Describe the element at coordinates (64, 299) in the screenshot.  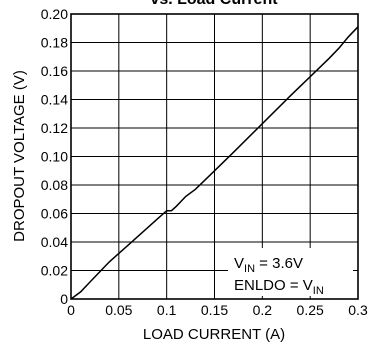
I see `y-tick-label: 0` at that location.